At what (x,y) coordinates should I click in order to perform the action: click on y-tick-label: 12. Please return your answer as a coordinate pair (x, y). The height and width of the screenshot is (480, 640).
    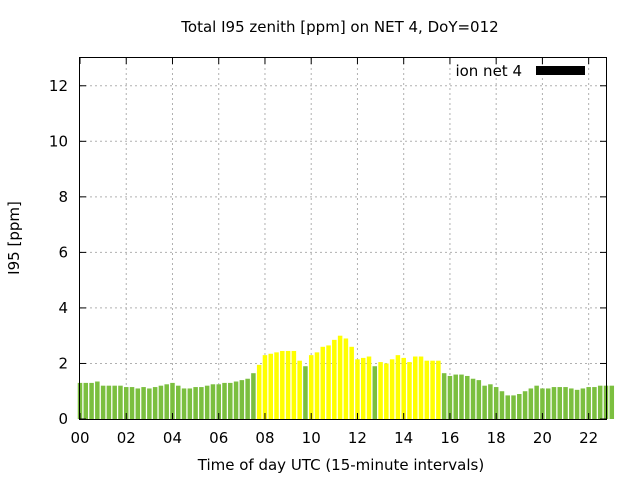
    Looking at the image, I should click on (58, 86).